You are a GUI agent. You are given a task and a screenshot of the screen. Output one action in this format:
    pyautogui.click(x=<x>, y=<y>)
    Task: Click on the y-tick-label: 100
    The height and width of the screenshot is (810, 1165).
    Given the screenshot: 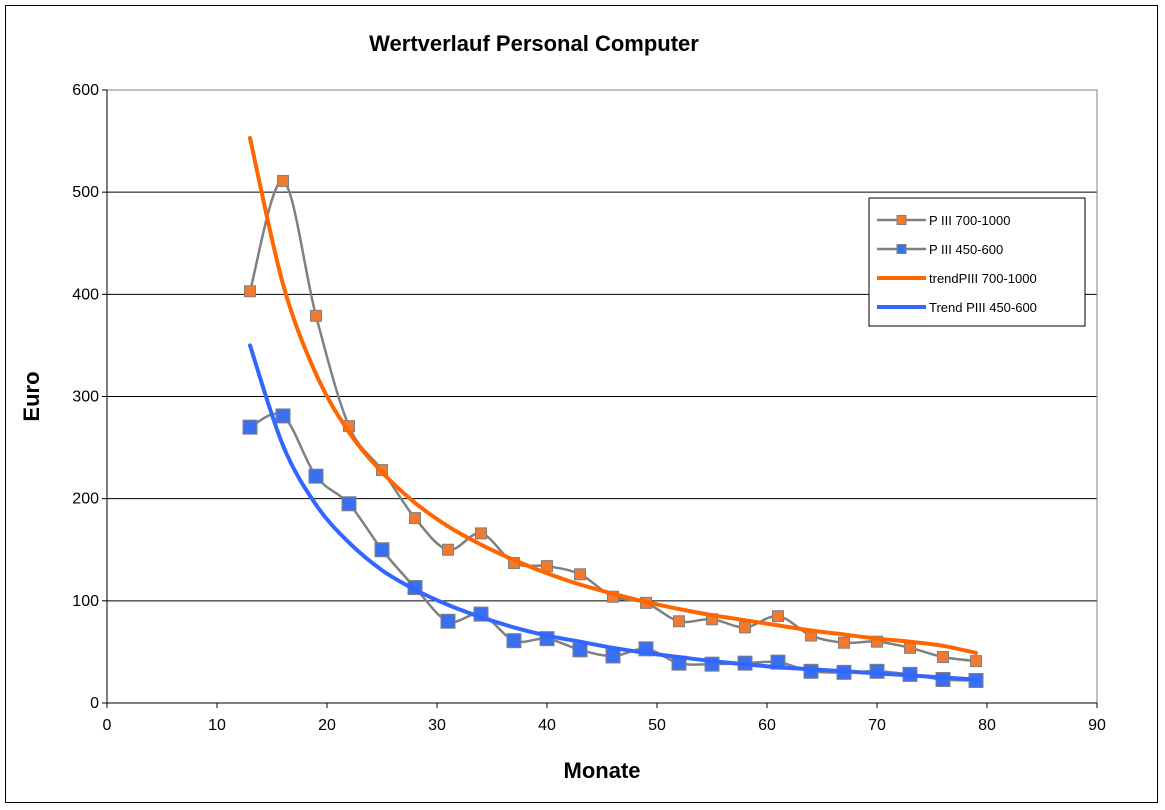 What is the action you would take?
    pyautogui.click(x=85, y=601)
    